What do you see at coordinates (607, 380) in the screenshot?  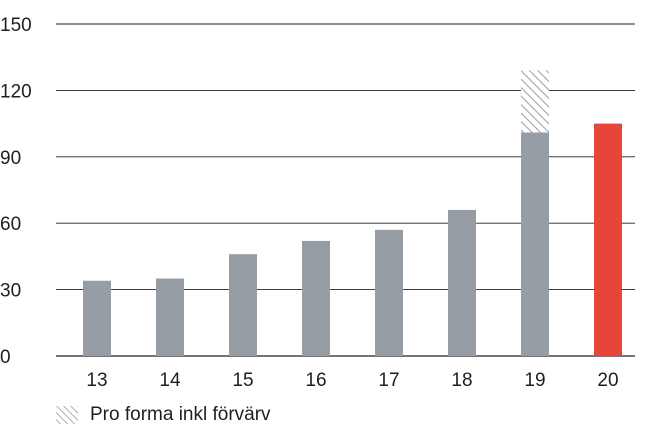 I see `x-tick-label: 20` at bounding box center [607, 380].